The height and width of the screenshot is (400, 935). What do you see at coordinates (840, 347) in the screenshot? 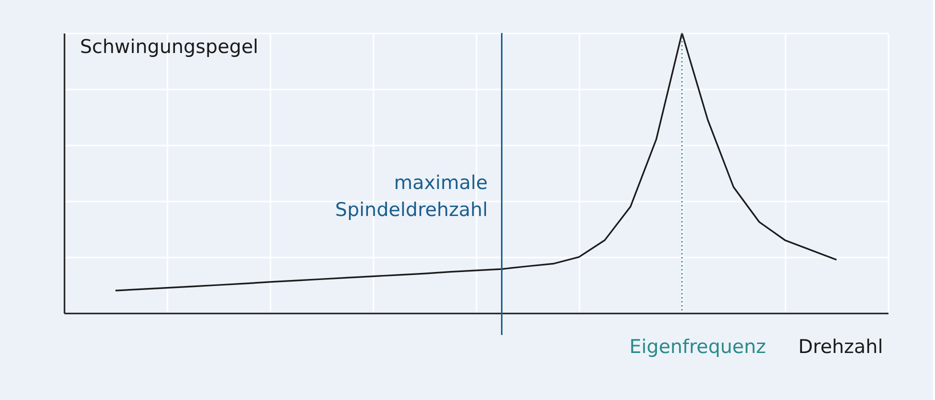
I see `x-axis-title: Drehzahl` at bounding box center [840, 347].